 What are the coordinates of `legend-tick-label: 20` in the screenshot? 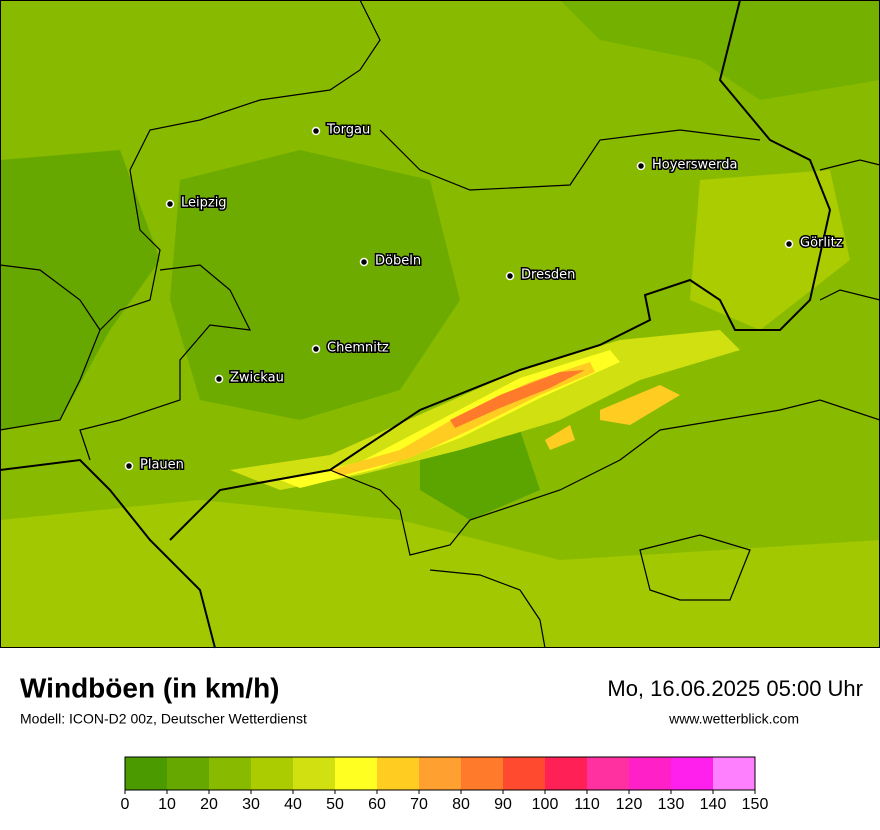 It's located at (209, 804).